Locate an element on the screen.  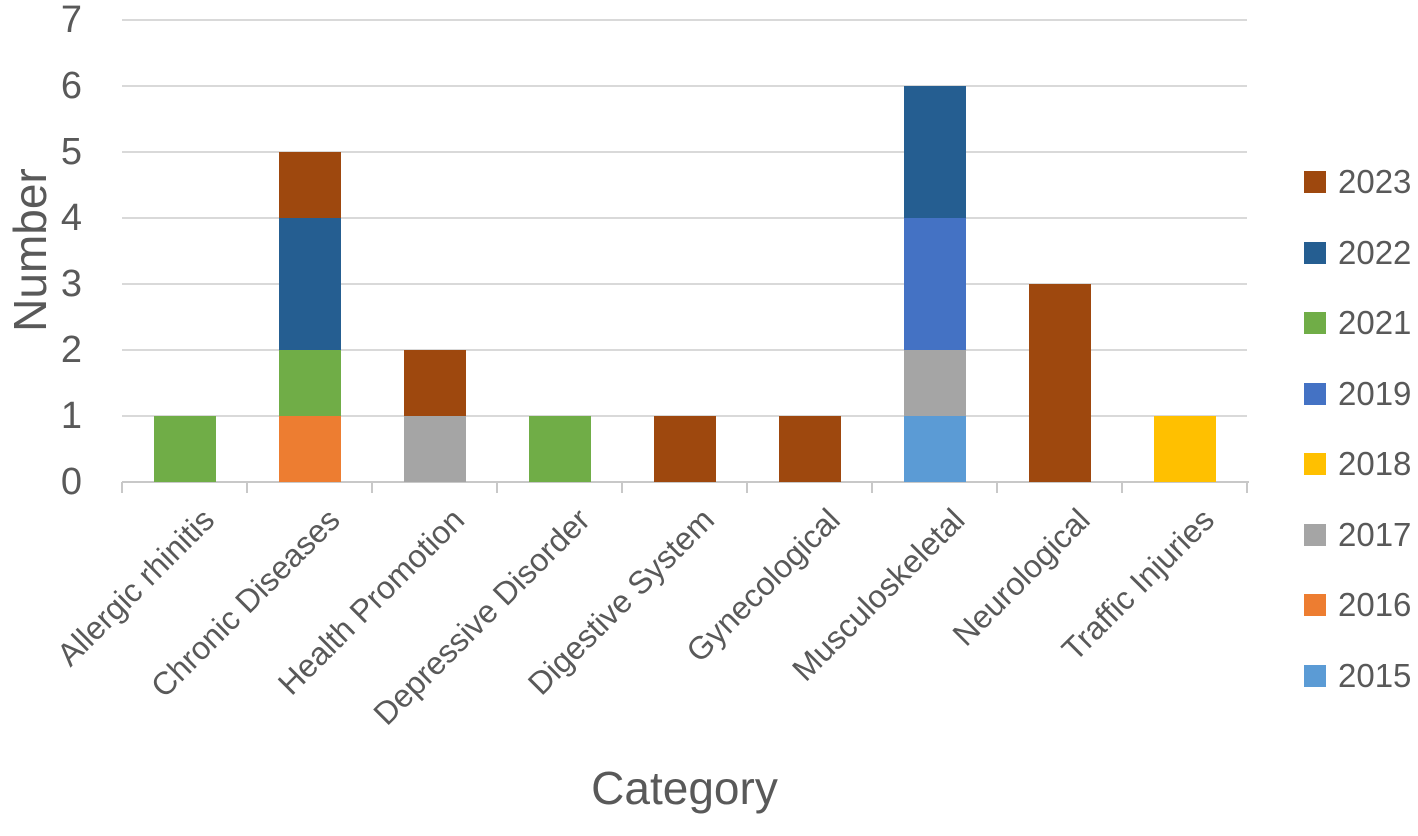
legend-swatch-2018 is located at coordinates (1315, 464).